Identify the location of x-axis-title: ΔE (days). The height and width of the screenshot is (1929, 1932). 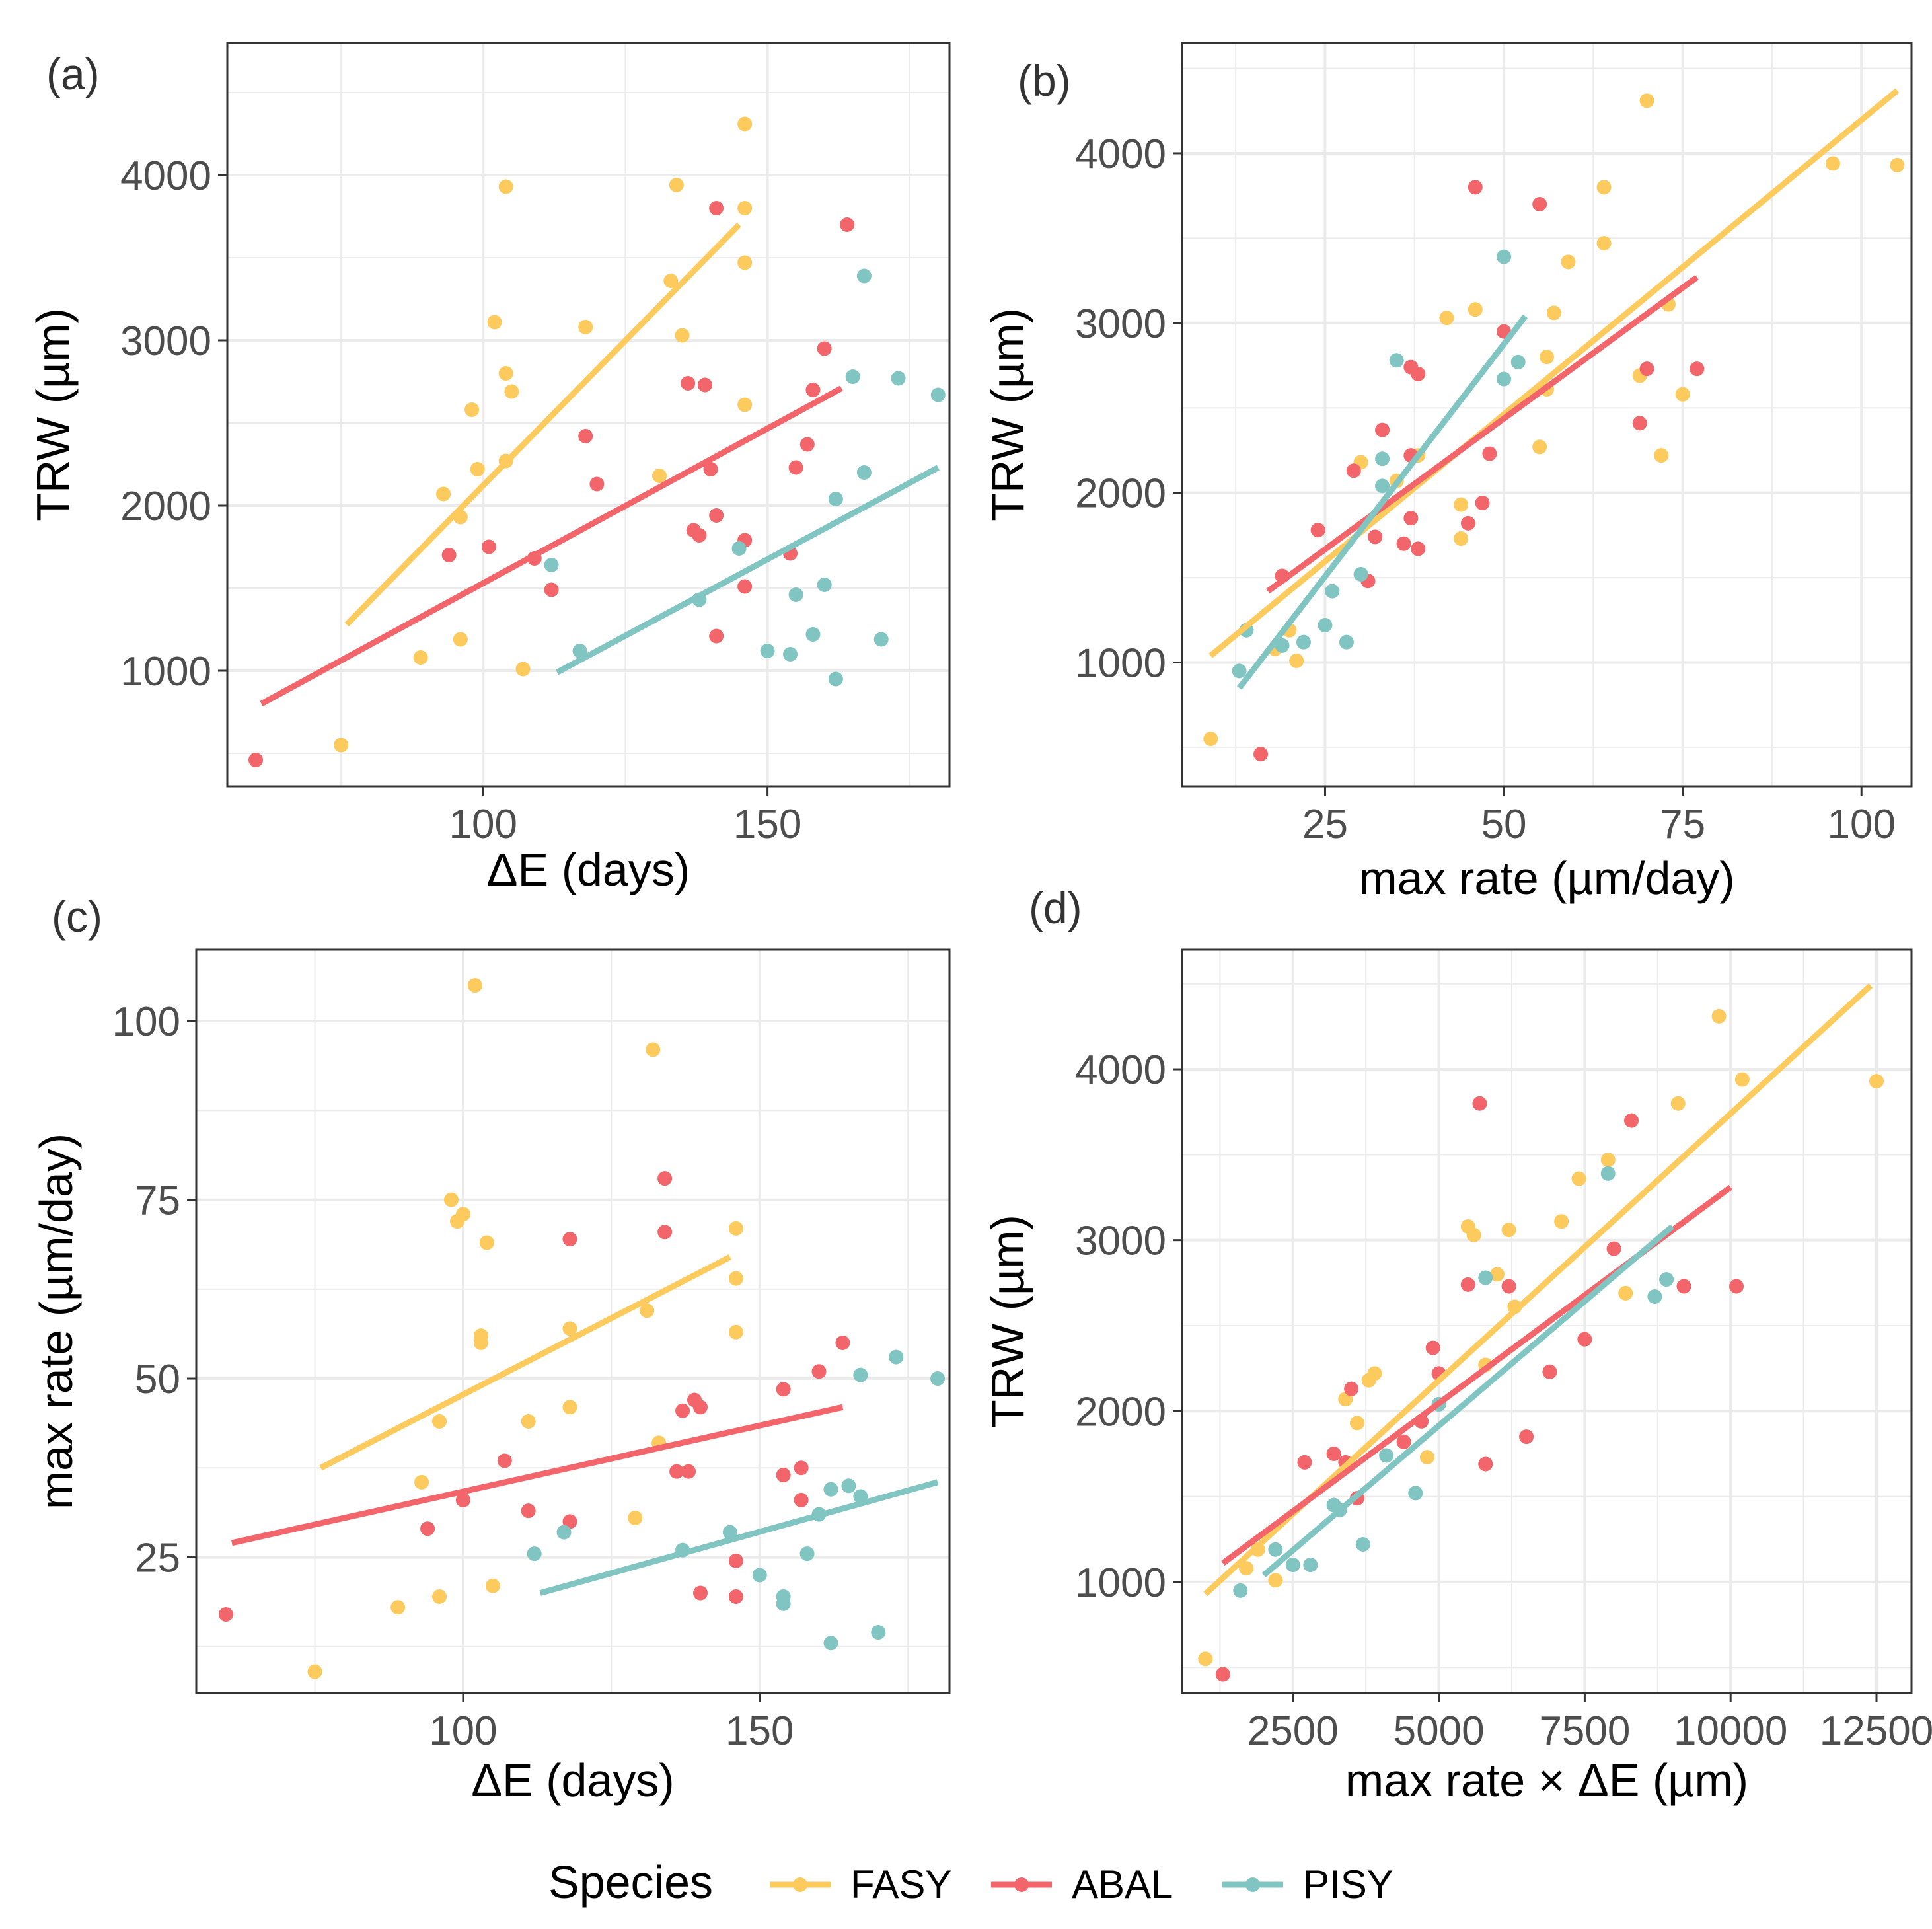
(588, 870).